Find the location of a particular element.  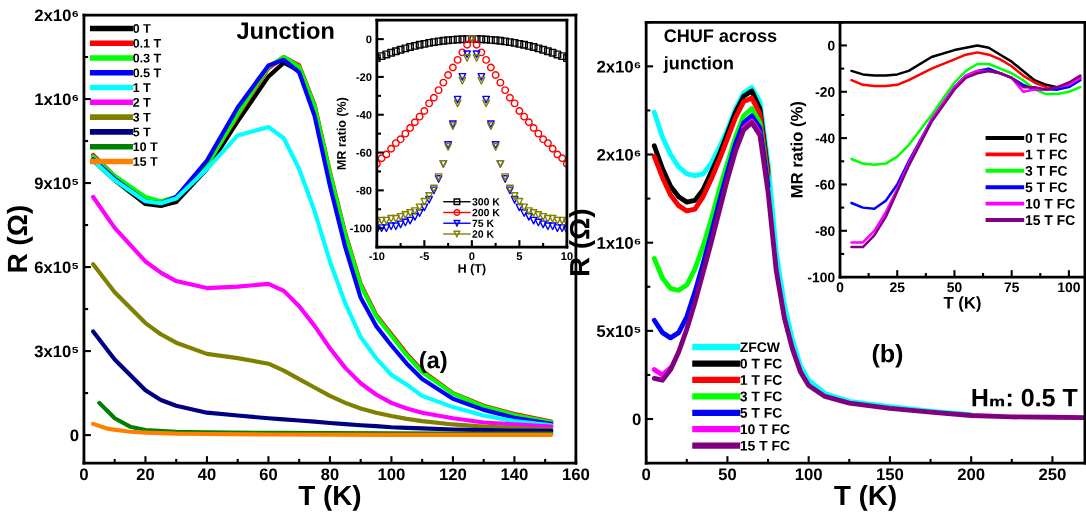

x-tick-label: 200 is located at coordinates (971, 474).